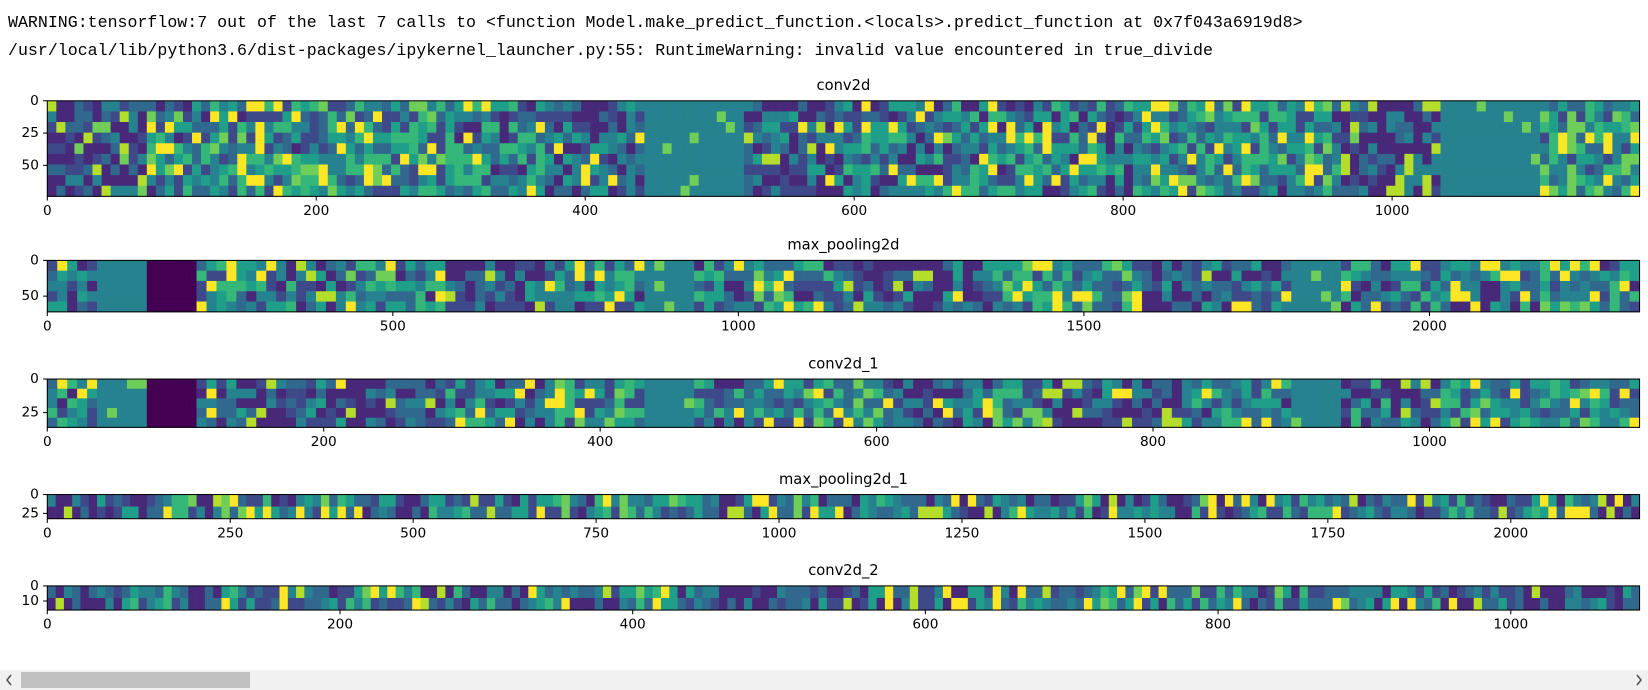  What do you see at coordinates (824, 680) in the screenshot?
I see `scrollbar-track` at bounding box center [824, 680].